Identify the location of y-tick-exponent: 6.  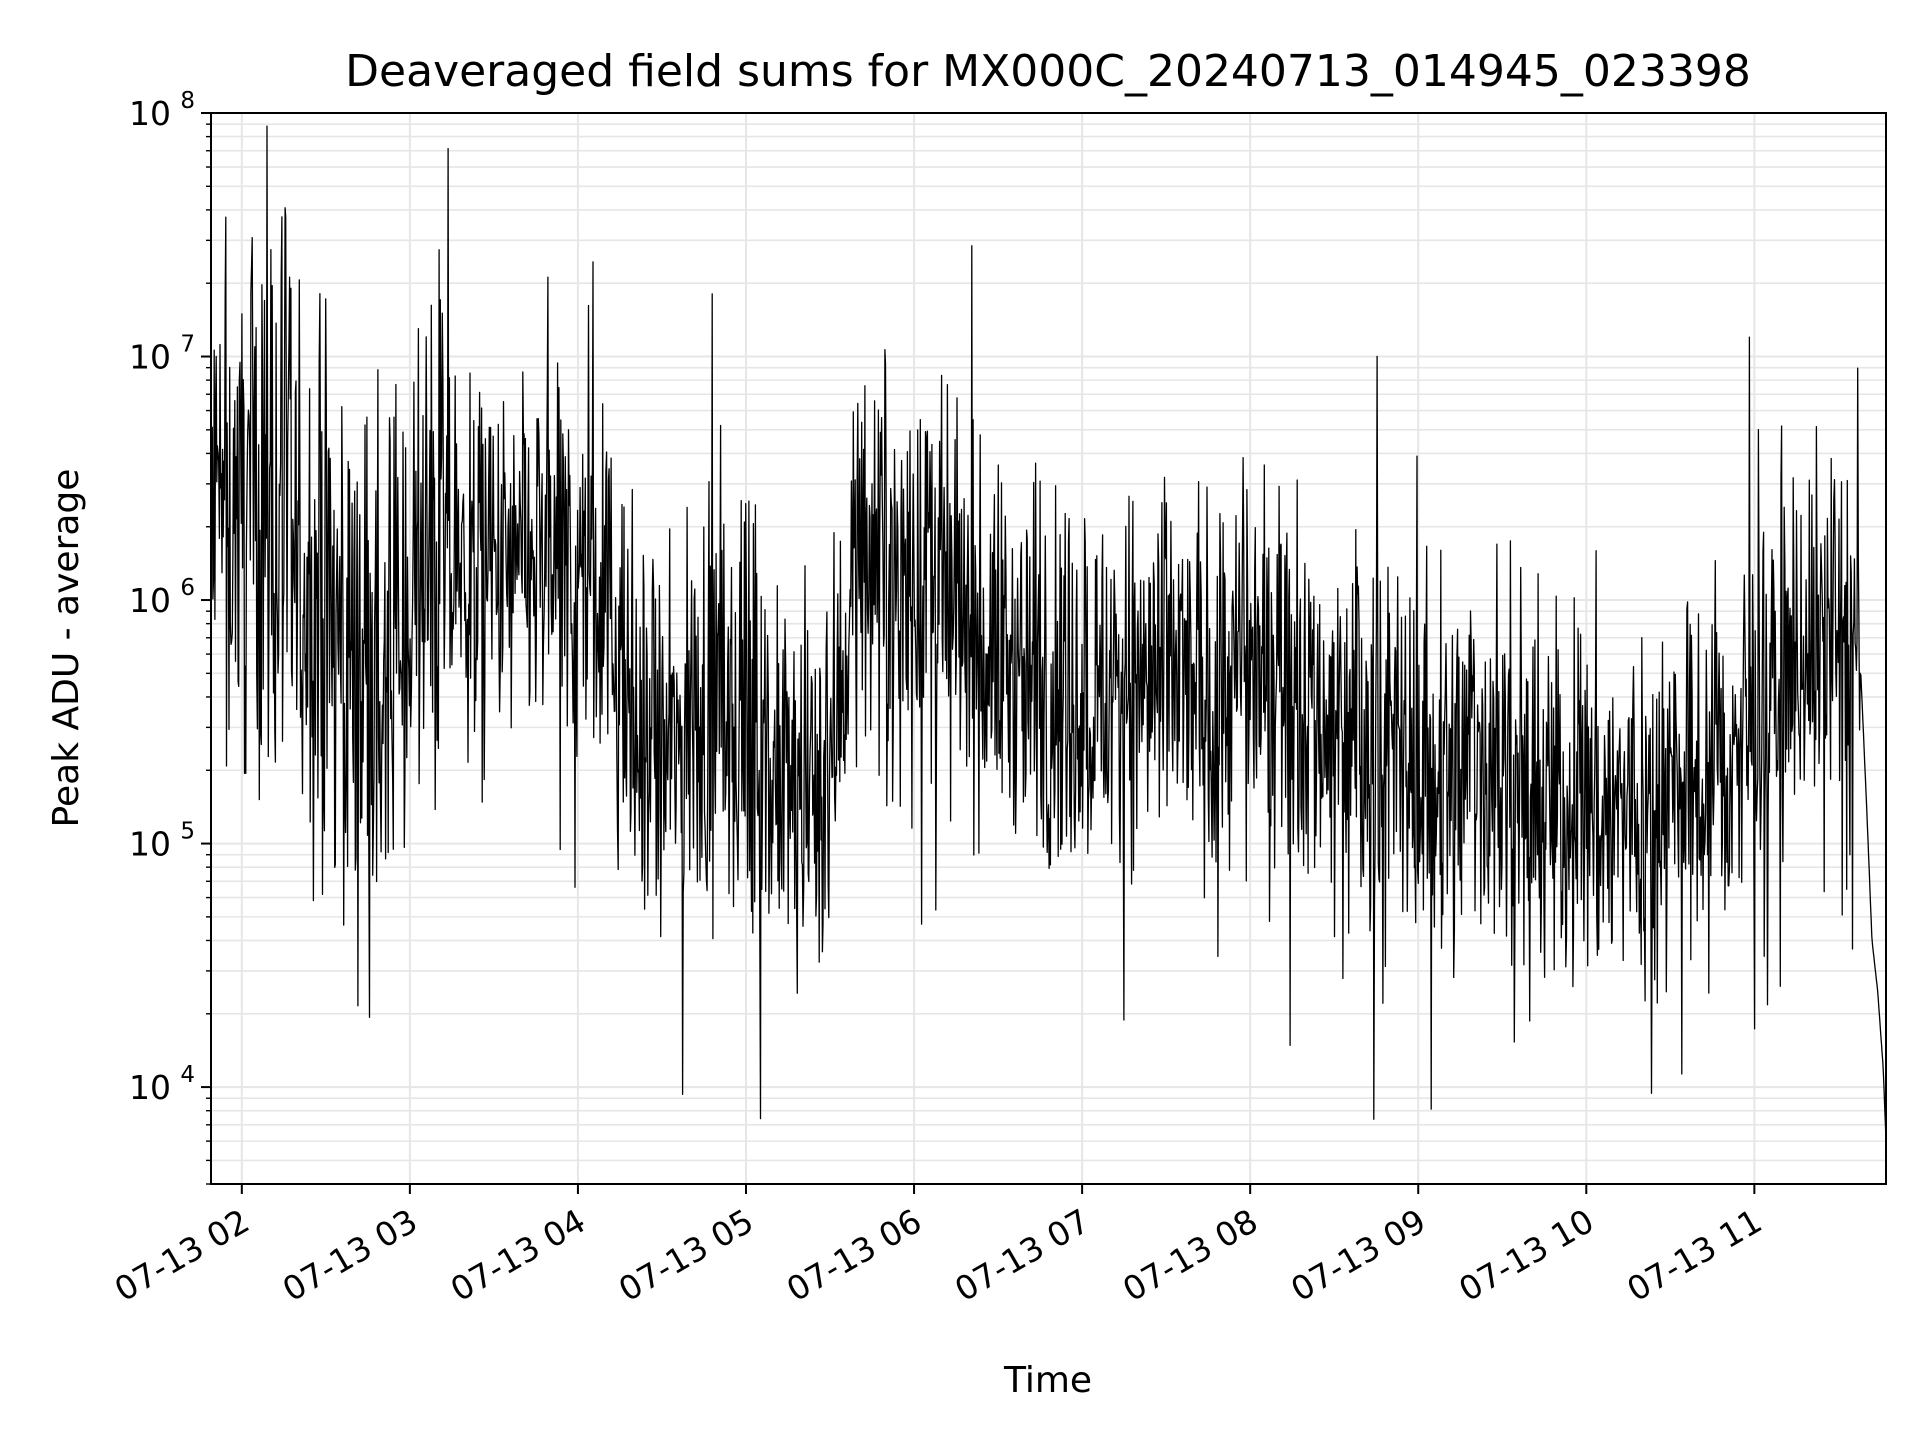
(187, 588).